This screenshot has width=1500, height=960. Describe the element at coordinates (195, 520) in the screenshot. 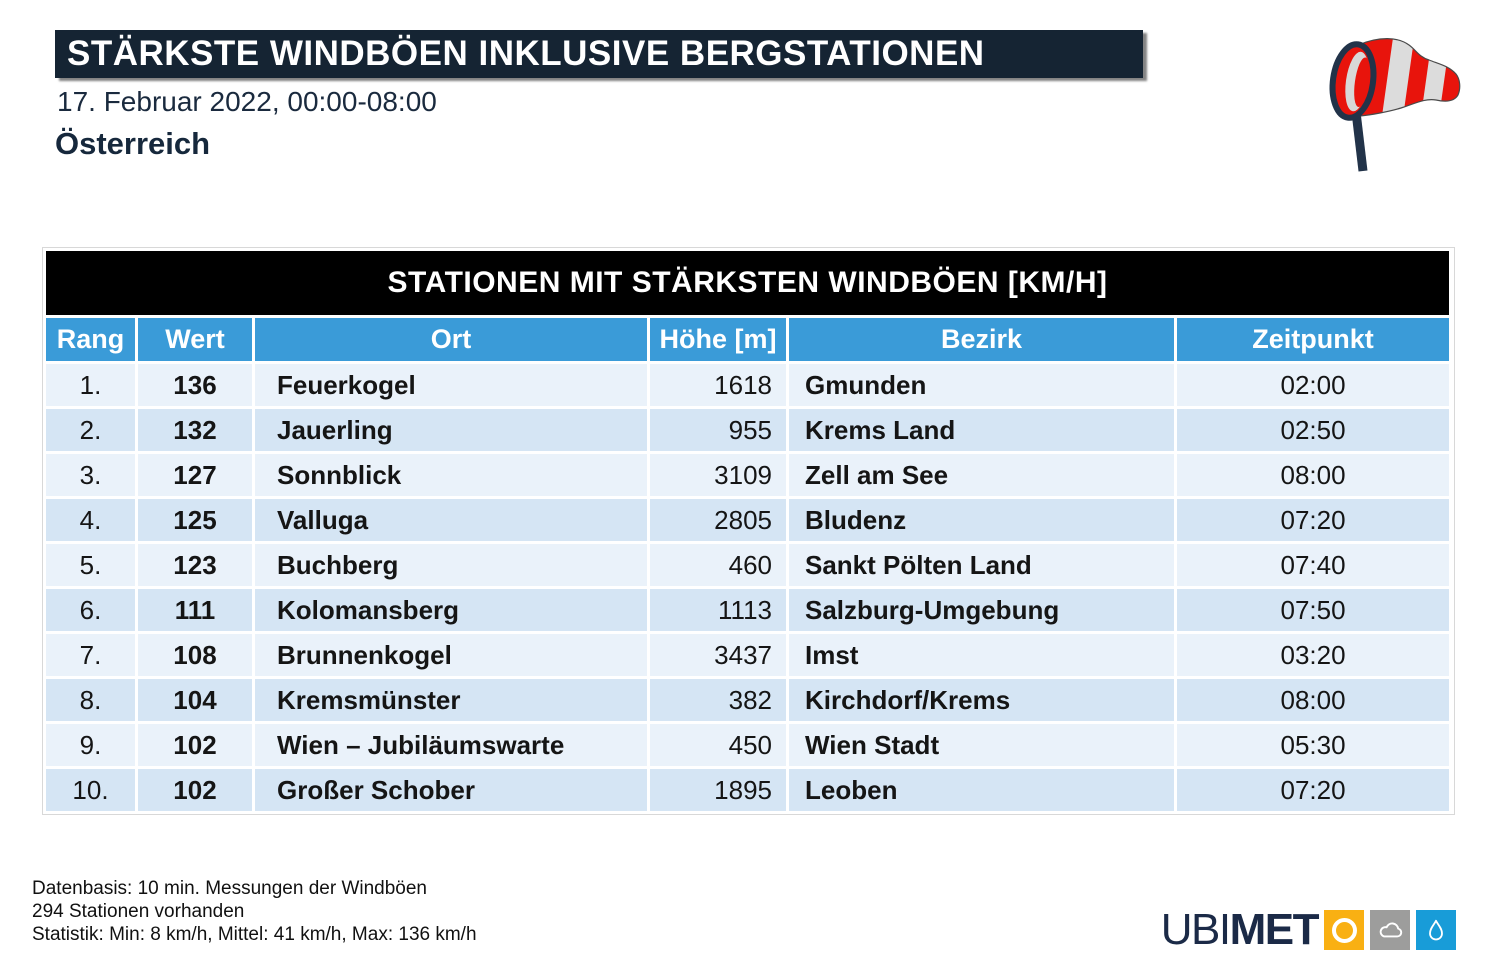

I see `cell-wert: 125` at that location.